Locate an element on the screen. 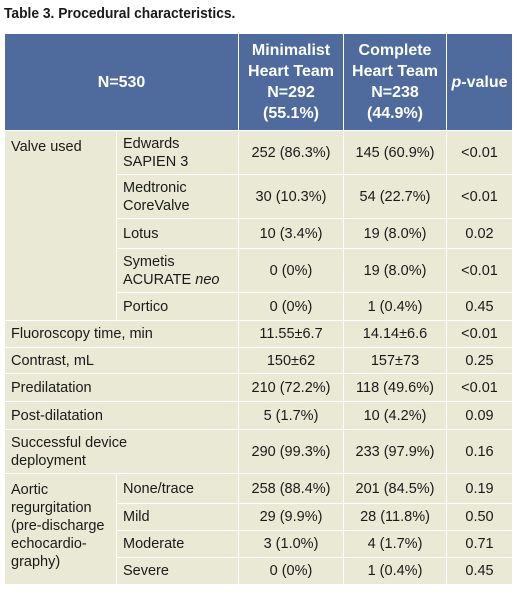 This screenshot has height=612, width=517. header-complete-line: Heart Team is located at coordinates (395, 71).